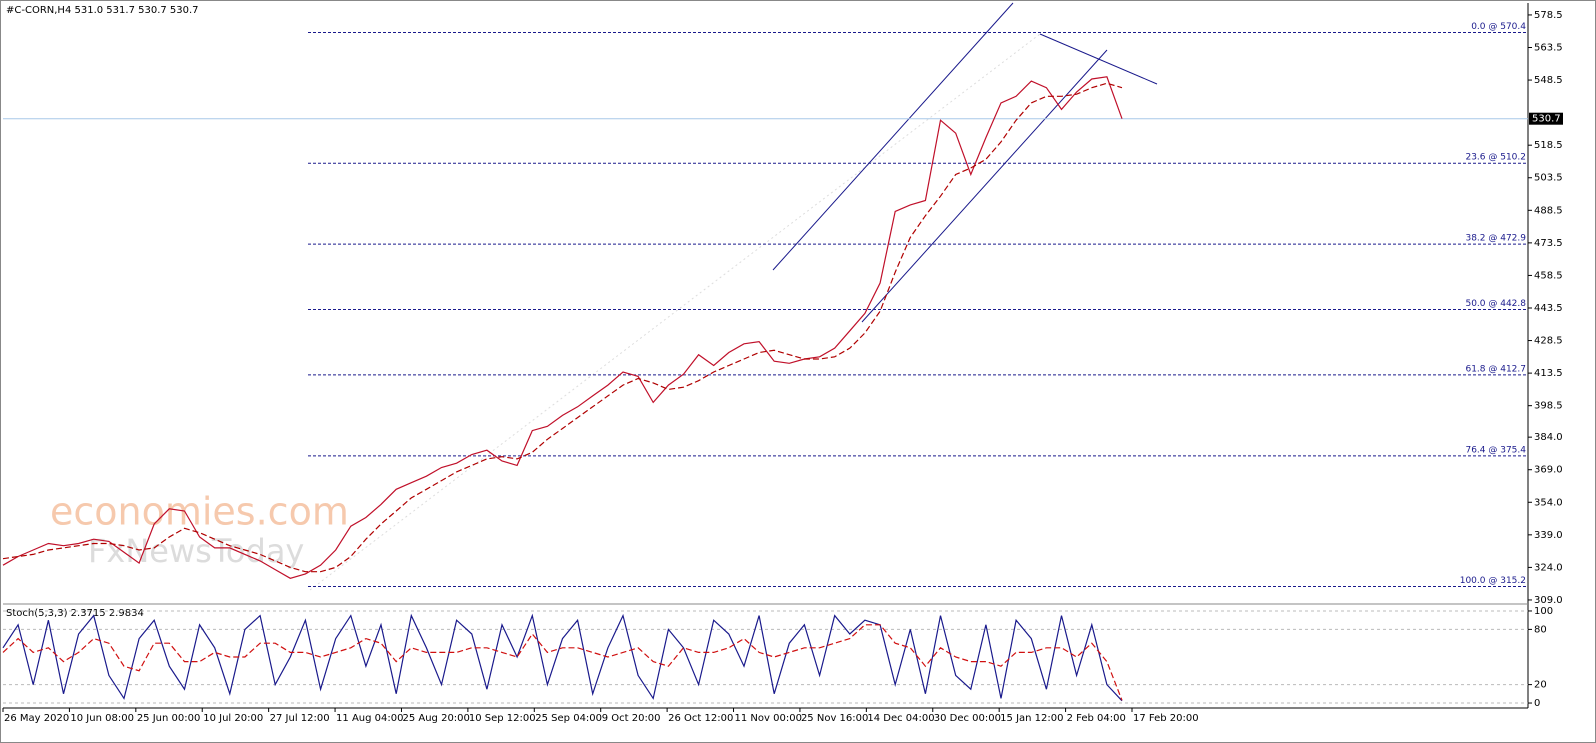 The height and width of the screenshot is (743, 1596). I want to click on y-tick-label: 578.5, so click(1548, 15).